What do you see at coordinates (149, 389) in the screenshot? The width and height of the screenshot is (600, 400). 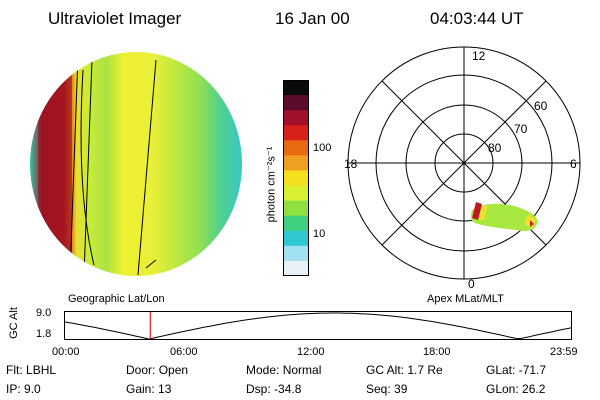 I see `info-gain: Gain: 13` at bounding box center [149, 389].